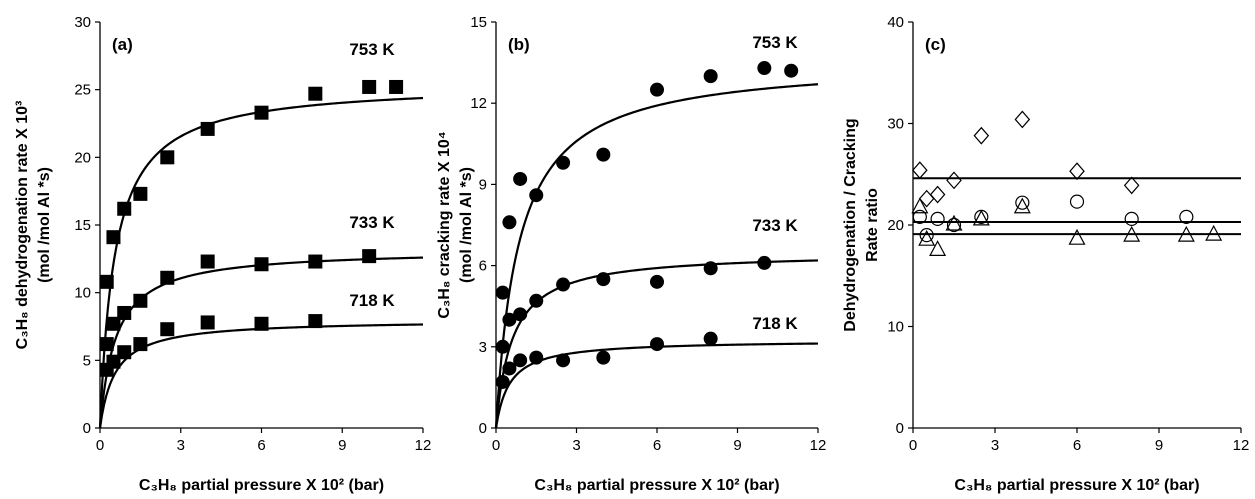 The height and width of the screenshot is (499, 1255). What do you see at coordinates (483, 347) in the screenshot?
I see `y-tick-label: 3` at bounding box center [483, 347].